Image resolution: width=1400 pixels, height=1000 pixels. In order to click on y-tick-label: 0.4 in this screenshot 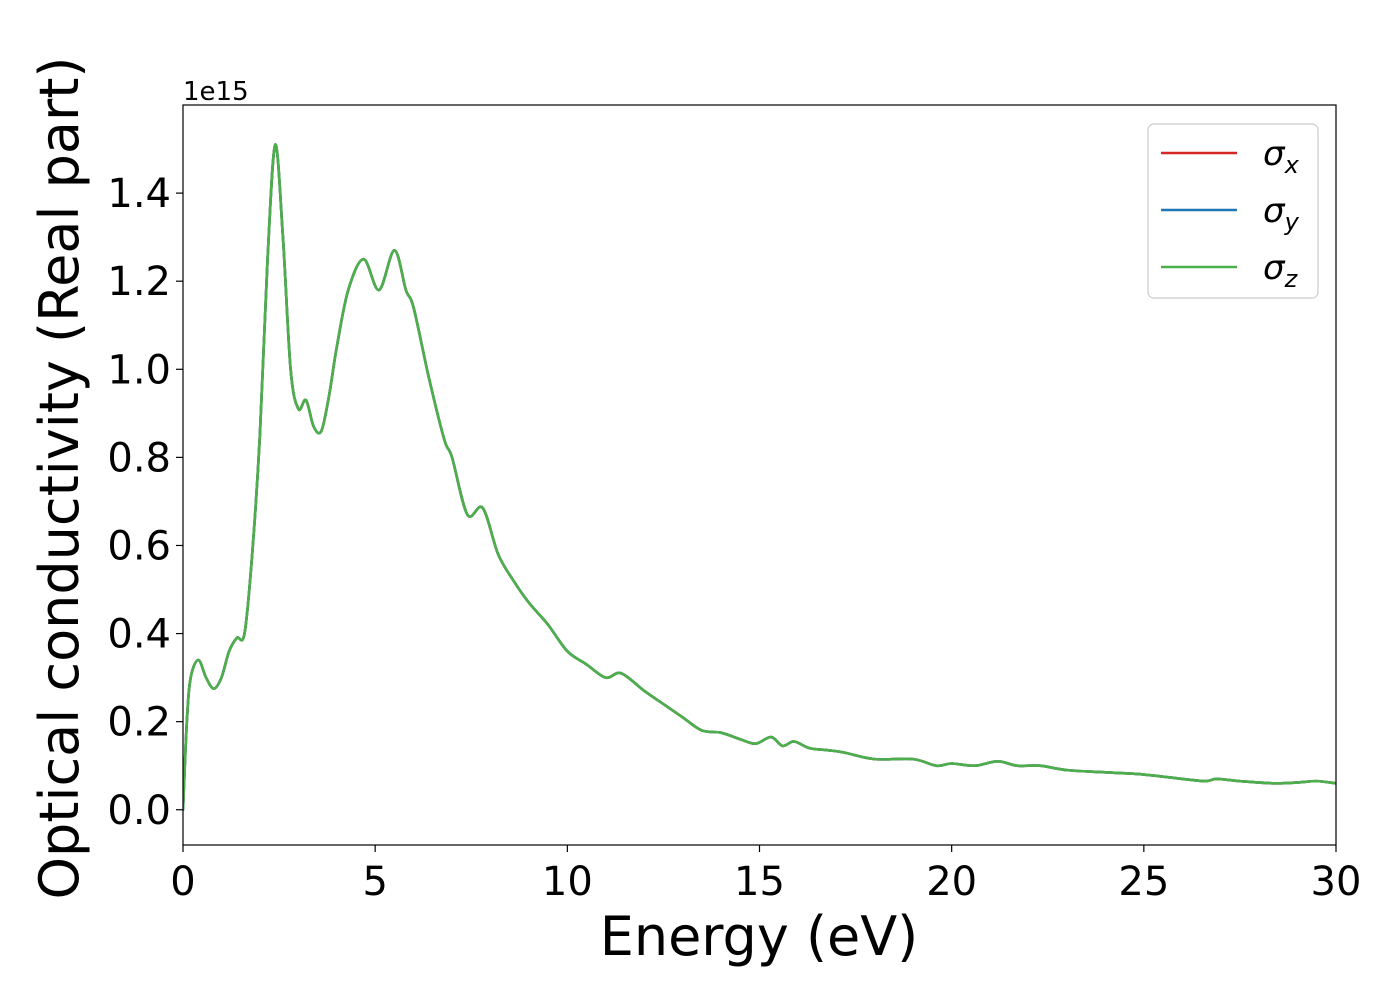, I will do `click(139, 635)`.